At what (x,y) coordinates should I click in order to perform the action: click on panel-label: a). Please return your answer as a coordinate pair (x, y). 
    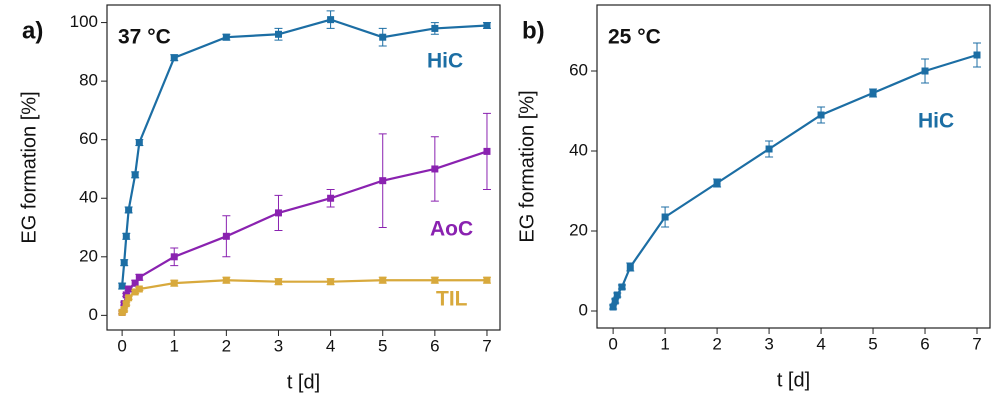
    Looking at the image, I should click on (32, 30).